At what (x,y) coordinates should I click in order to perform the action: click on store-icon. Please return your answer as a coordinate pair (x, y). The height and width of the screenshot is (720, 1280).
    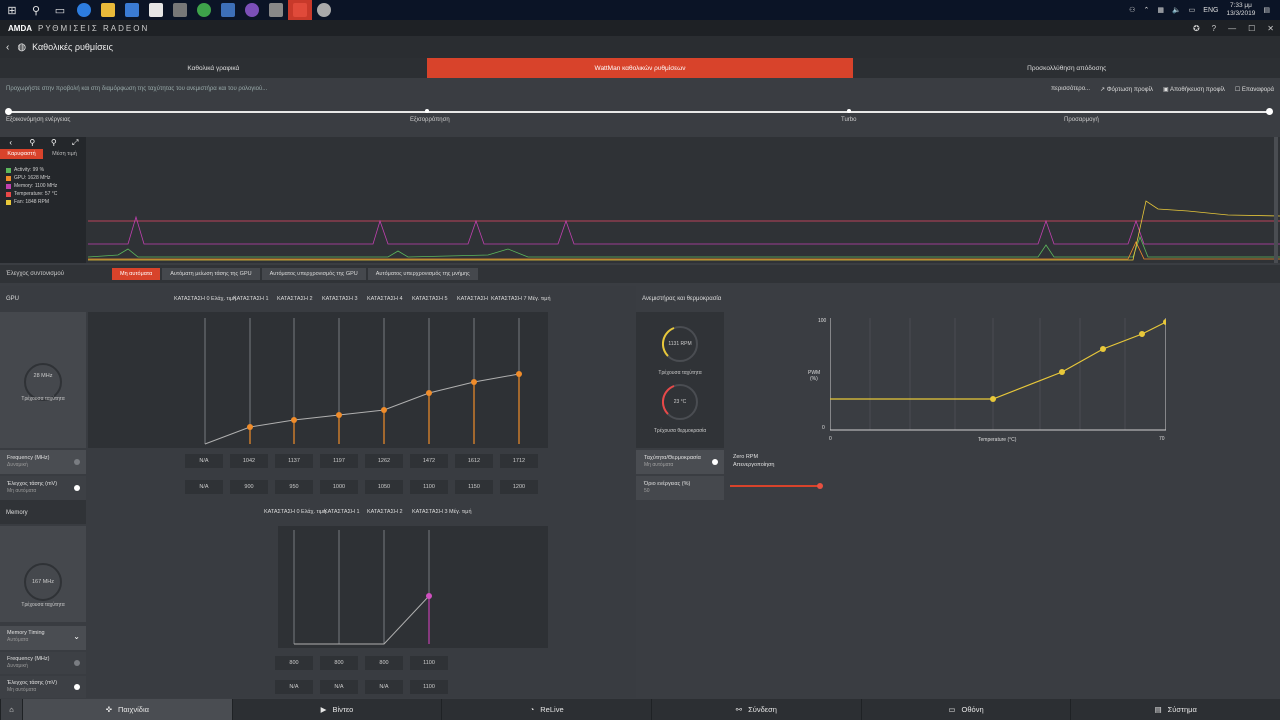
    Looking at the image, I should click on (132, 10).